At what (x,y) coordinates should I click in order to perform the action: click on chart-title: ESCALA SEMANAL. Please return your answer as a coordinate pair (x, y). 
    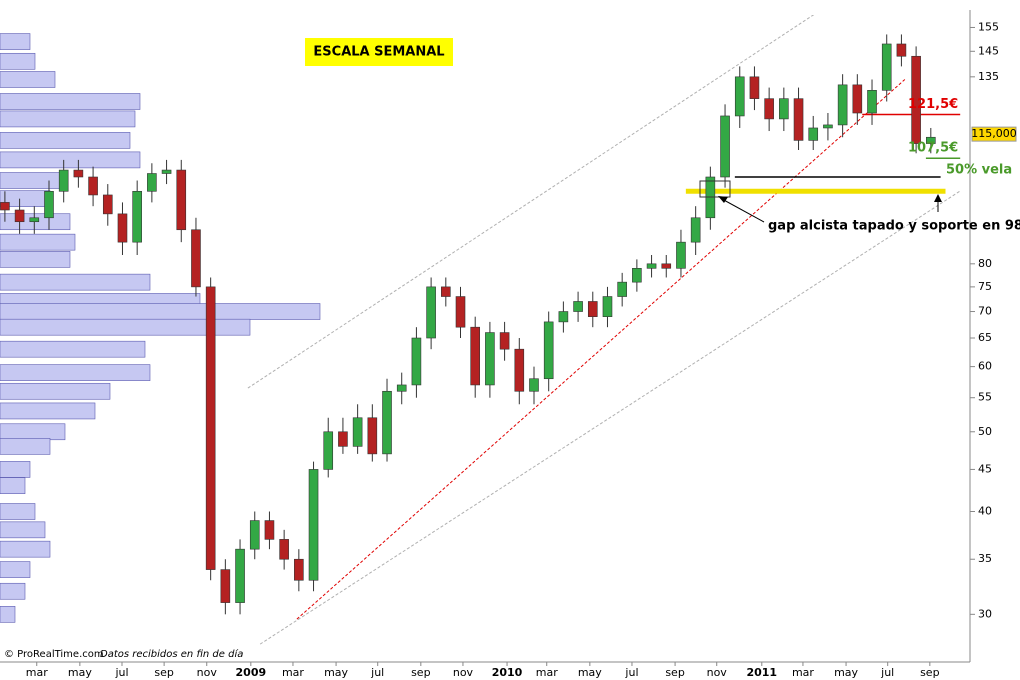
    Looking at the image, I should click on (378, 52).